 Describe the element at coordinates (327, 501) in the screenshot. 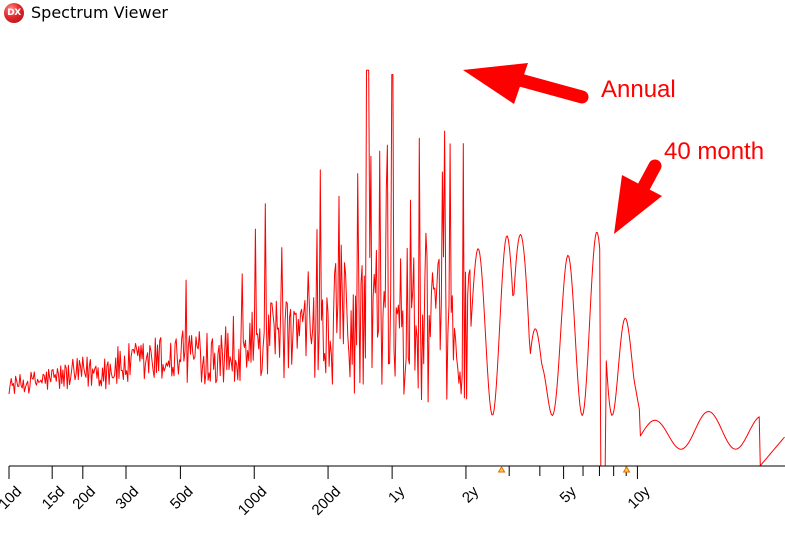

I see `x-tick-label: 200d` at that location.